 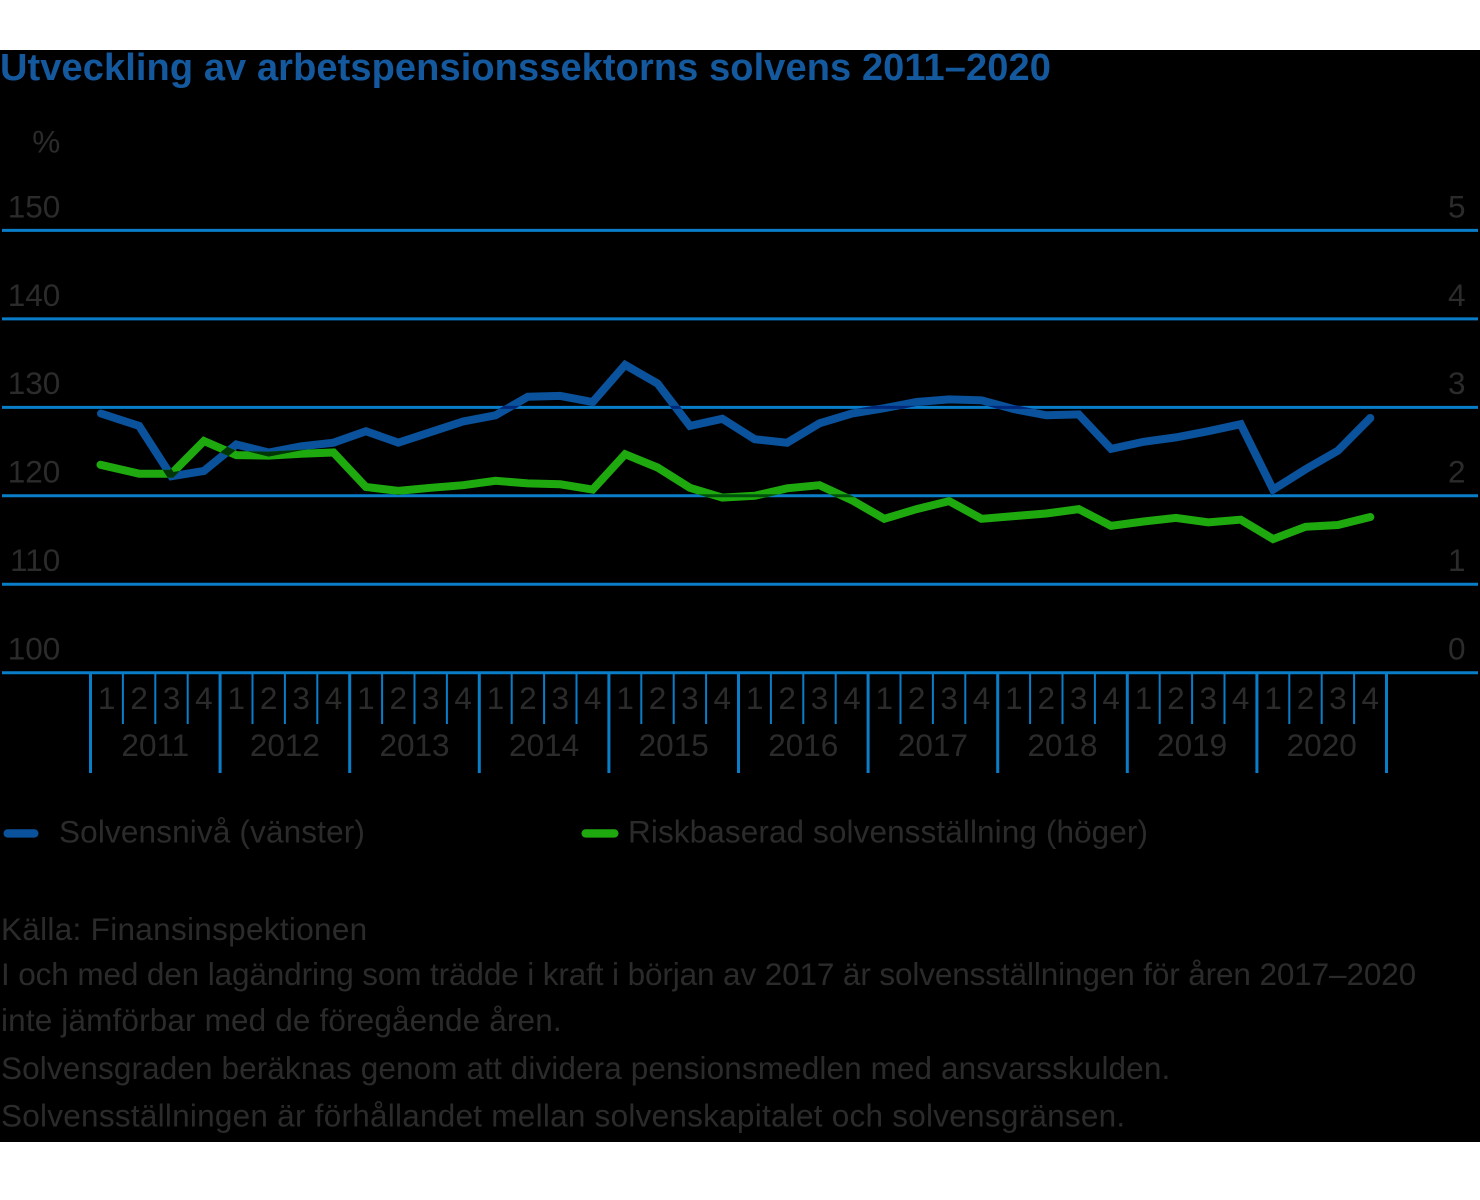 What do you see at coordinates (34, 383) in the screenshot?
I see `svg-text: 130` at bounding box center [34, 383].